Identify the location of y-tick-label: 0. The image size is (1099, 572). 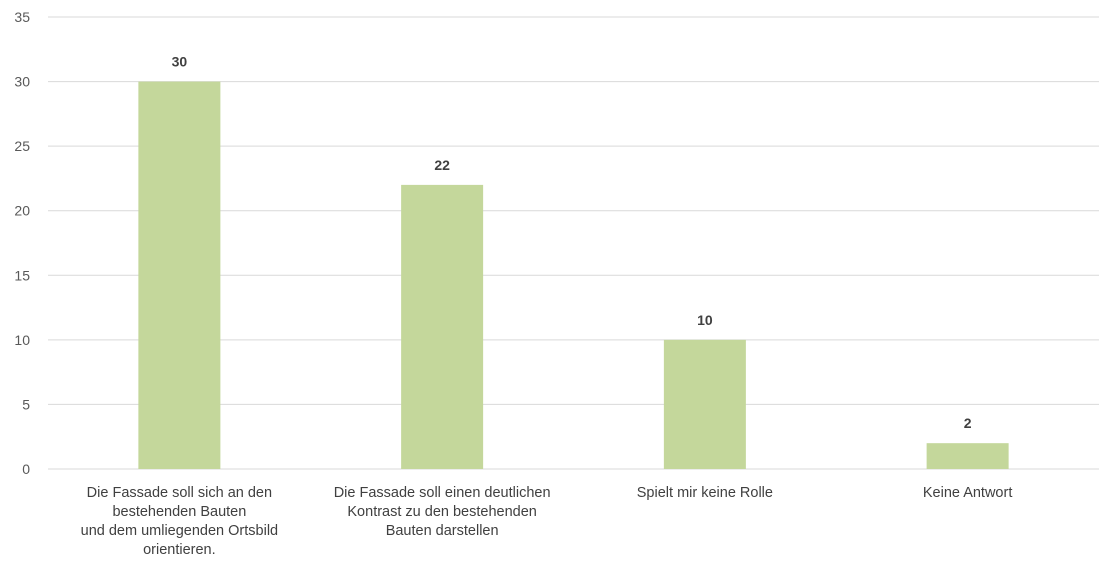
(26, 469).